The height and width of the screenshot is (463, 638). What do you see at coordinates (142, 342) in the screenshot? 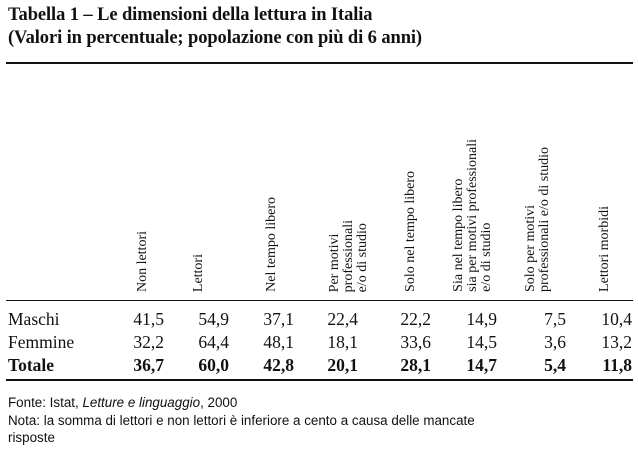
I see `table-cell: 32,2` at bounding box center [142, 342].